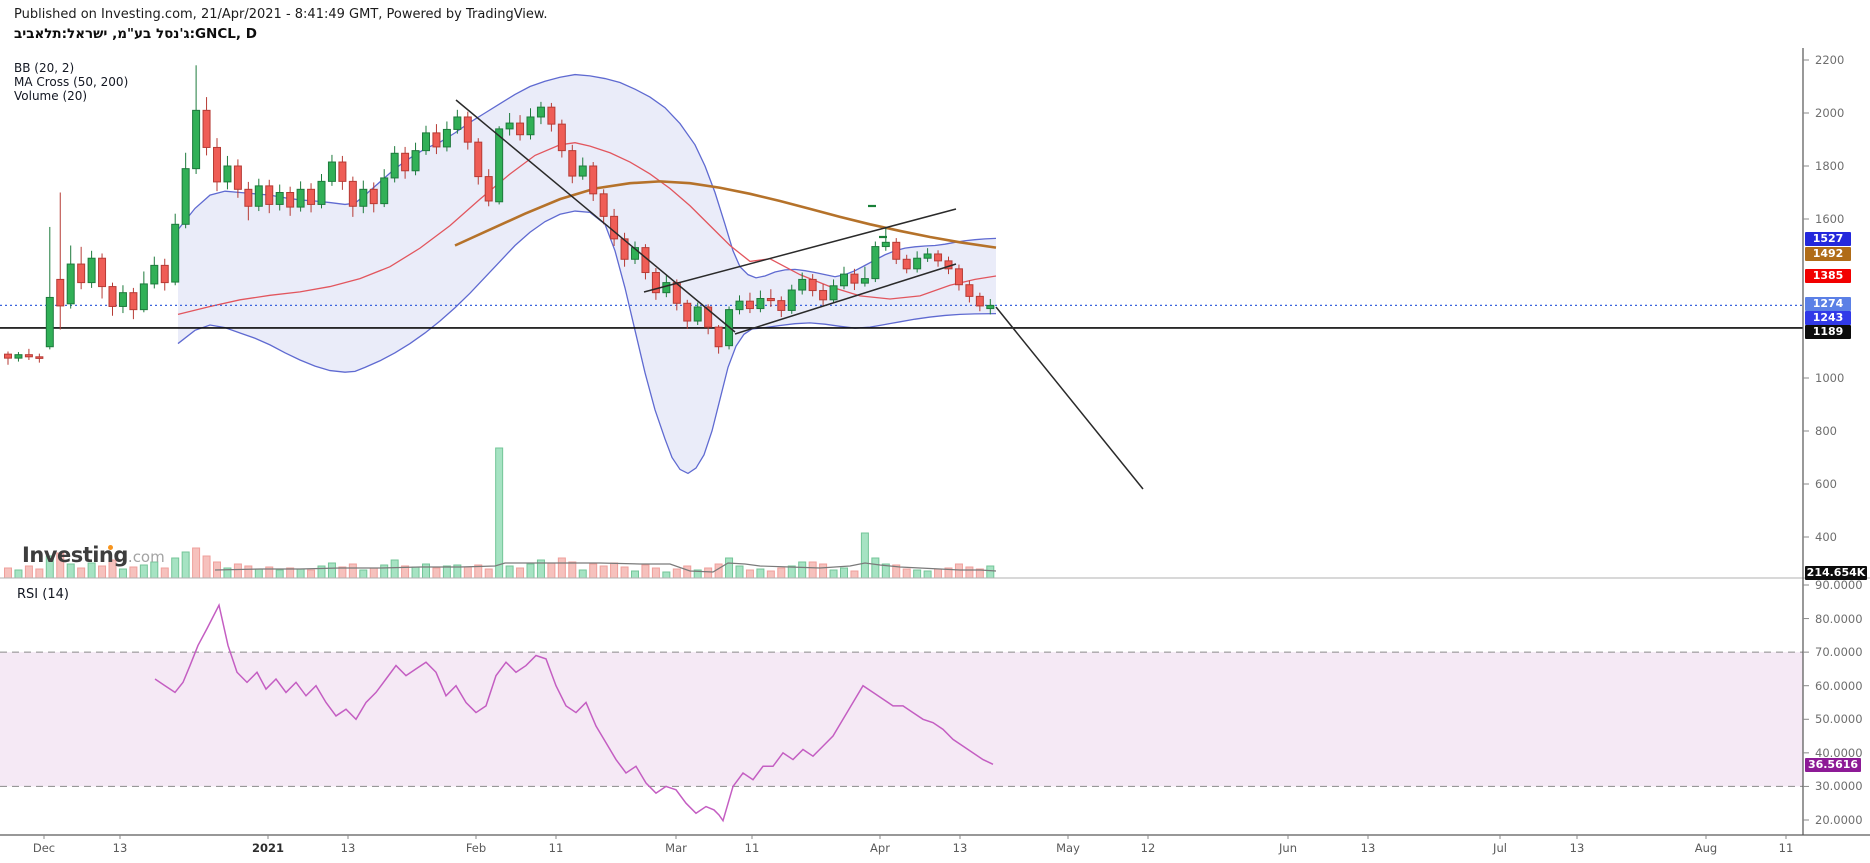  What do you see at coordinates (676, 848) in the screenshot?
I see `time-axis-label: Mar` at bounding box center [676, 848].